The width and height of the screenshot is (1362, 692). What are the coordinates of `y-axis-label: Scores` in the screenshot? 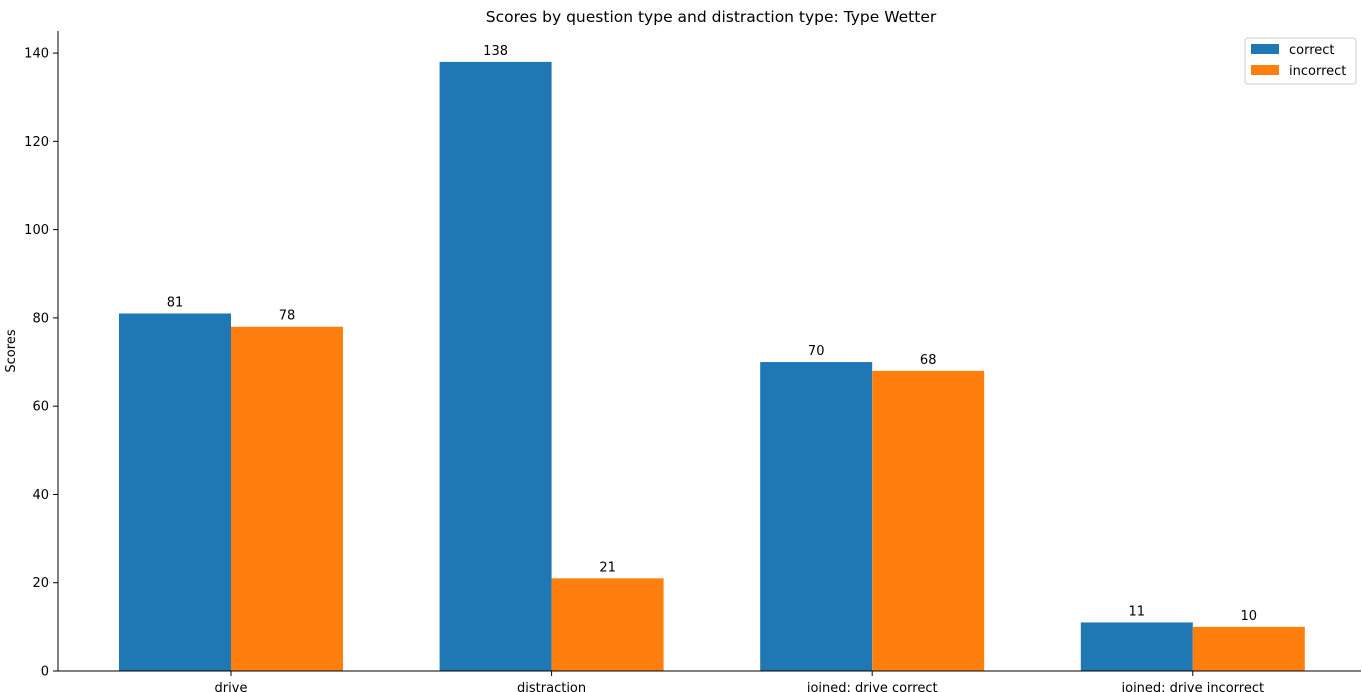 It's located at (11, 350).